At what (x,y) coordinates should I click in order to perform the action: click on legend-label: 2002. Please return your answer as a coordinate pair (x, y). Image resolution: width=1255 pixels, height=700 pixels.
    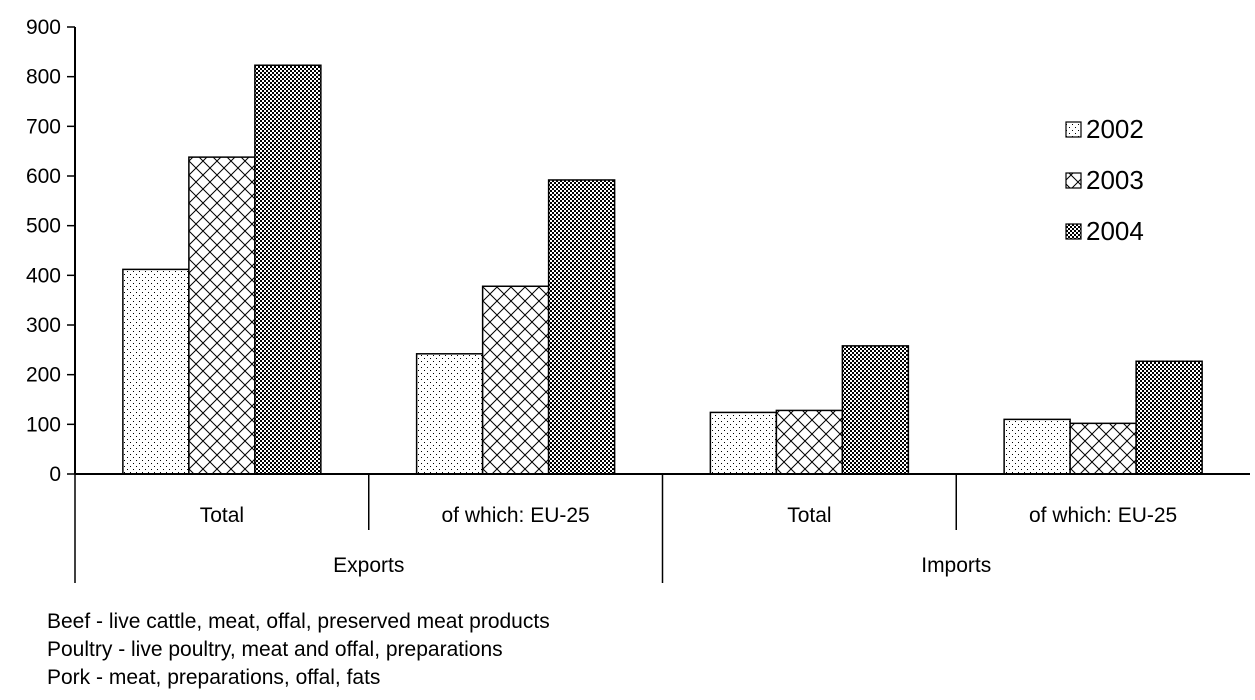
    Looking at the image, I should click on (1115, 129).